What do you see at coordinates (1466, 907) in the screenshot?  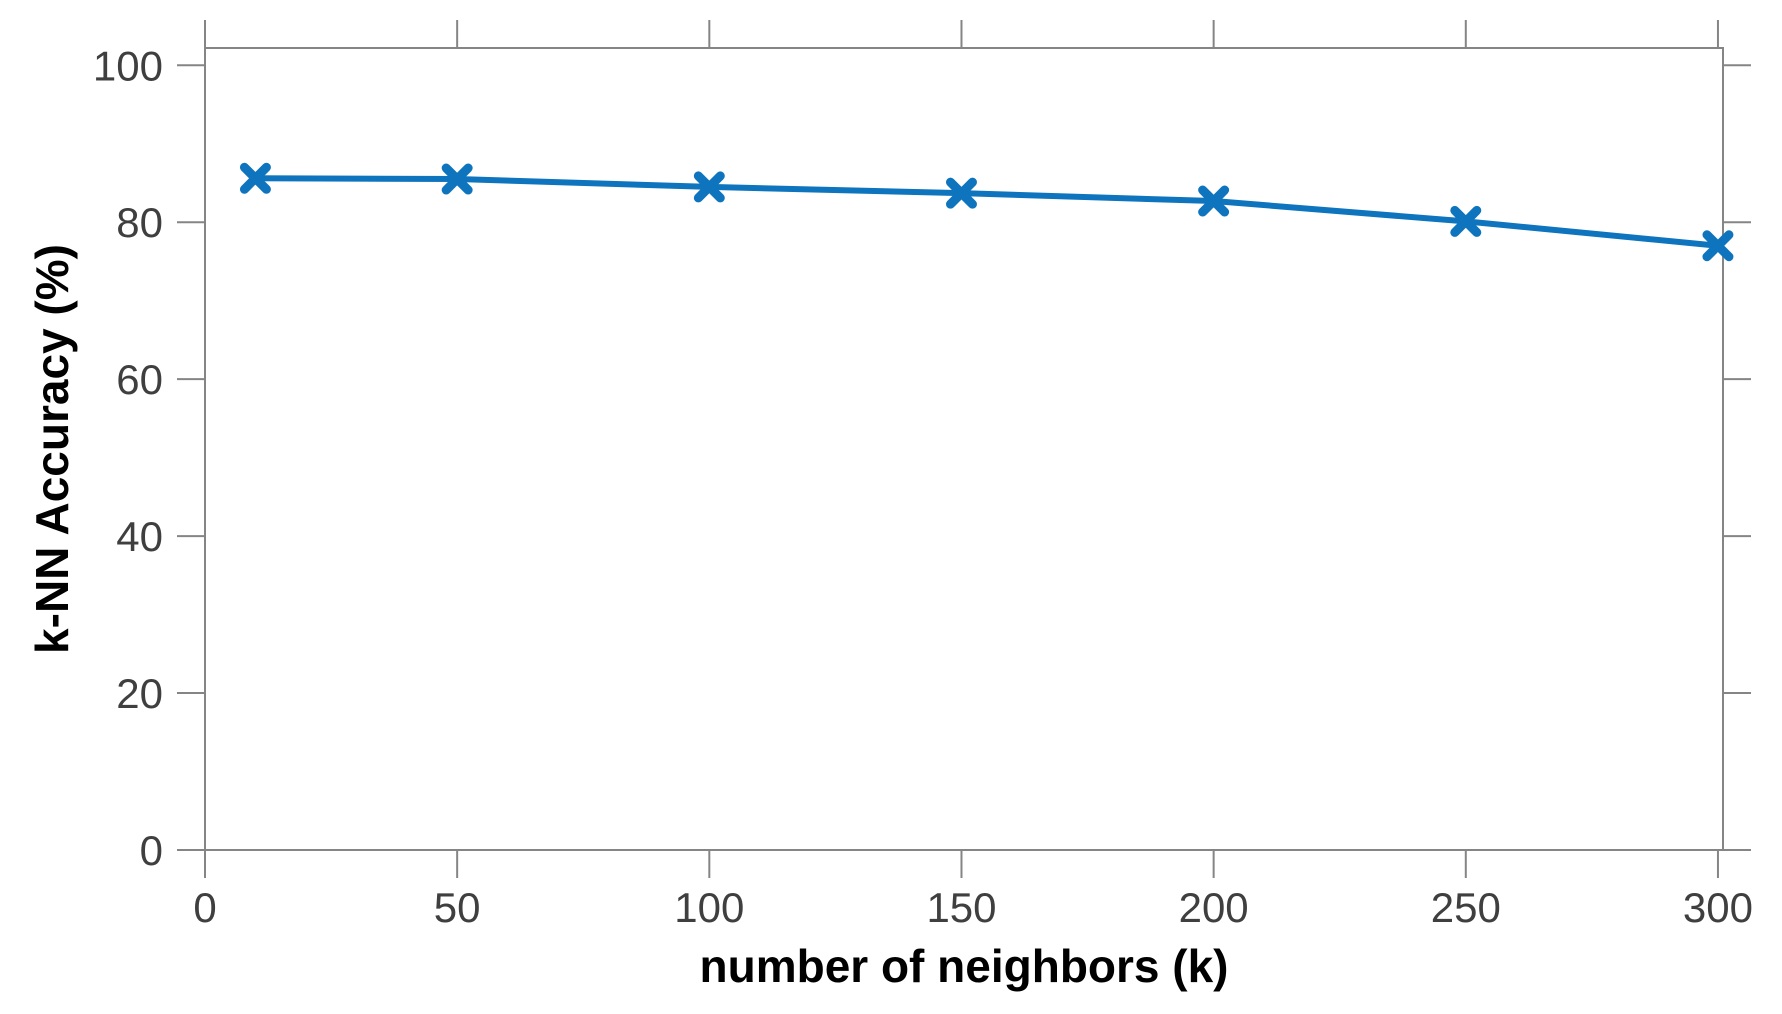 I see `x-tick-label: 250` at bounding box center [1466, 907].